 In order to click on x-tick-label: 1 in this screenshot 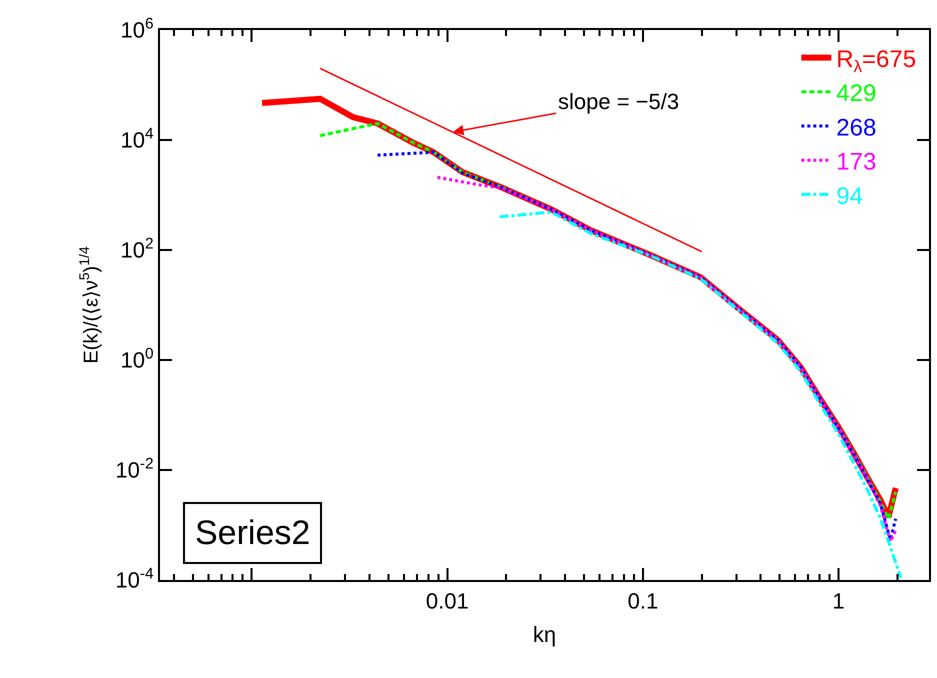, I will do `click(838, 601)`.